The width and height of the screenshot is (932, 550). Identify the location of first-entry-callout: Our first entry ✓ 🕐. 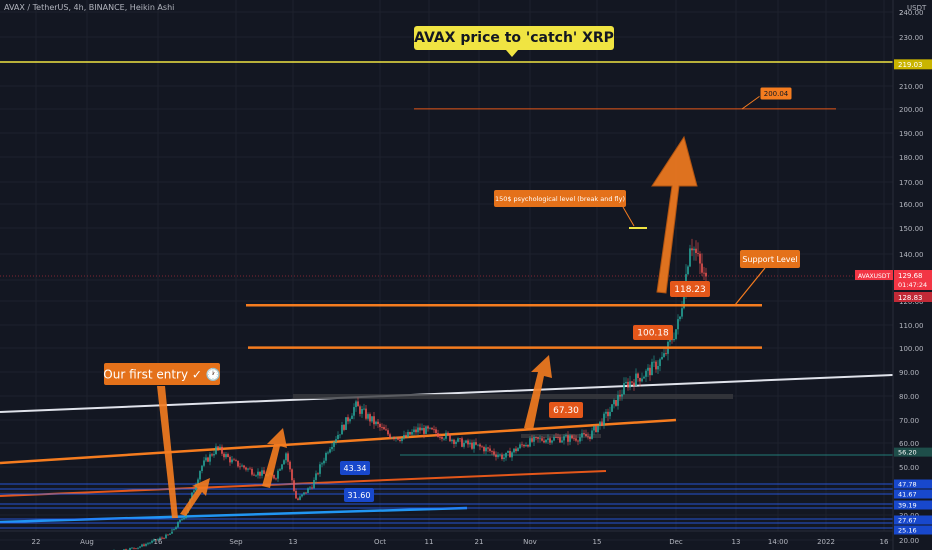
(162, 374).